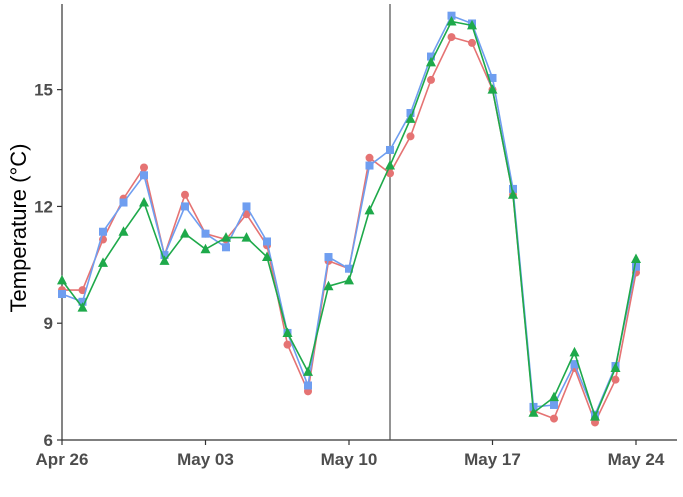 Image resolution: width=683 pixels, height=497 pixels. What do you see at coordinates (349, 459) in the screenshot?
I see `x-tick-label: May 10` at bounding box center [349, 459].